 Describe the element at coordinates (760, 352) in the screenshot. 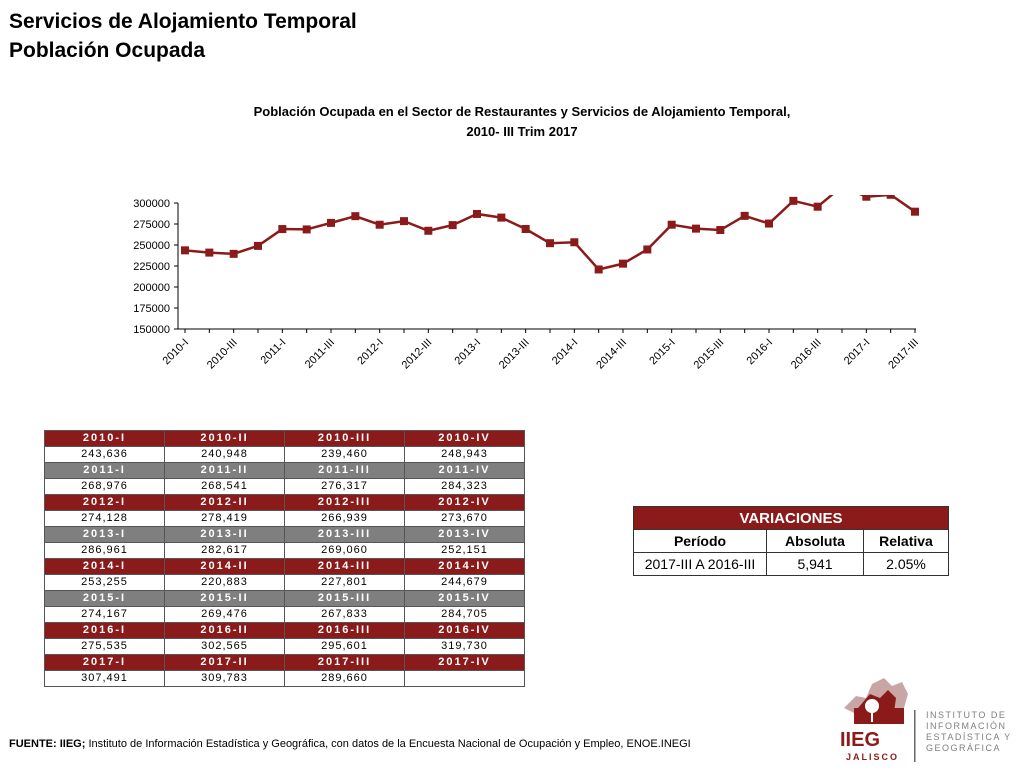

I see `x-tick-label: 2016-I` at that location.